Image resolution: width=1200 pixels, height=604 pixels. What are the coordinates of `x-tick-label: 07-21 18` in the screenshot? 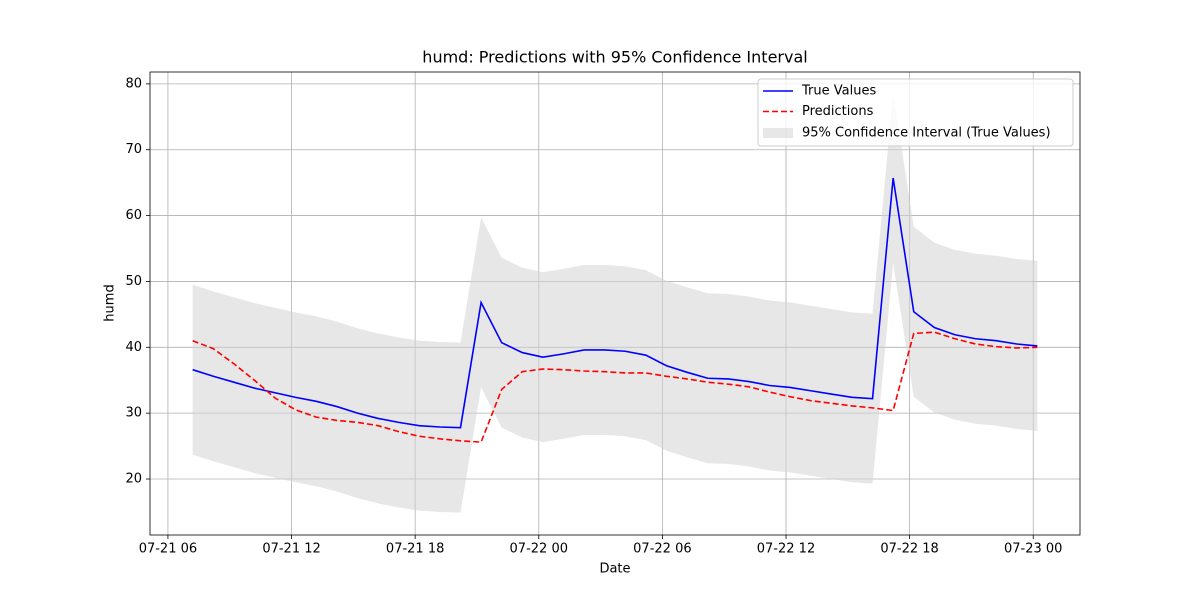 It's located at (415, 549).